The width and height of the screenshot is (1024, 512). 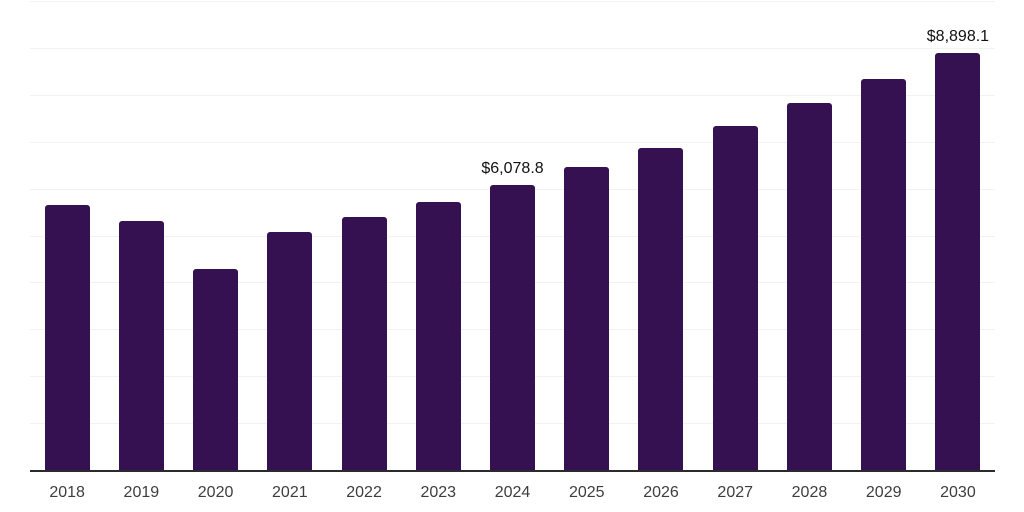 I want to click on bar-2030, so click(x=958, y=261).